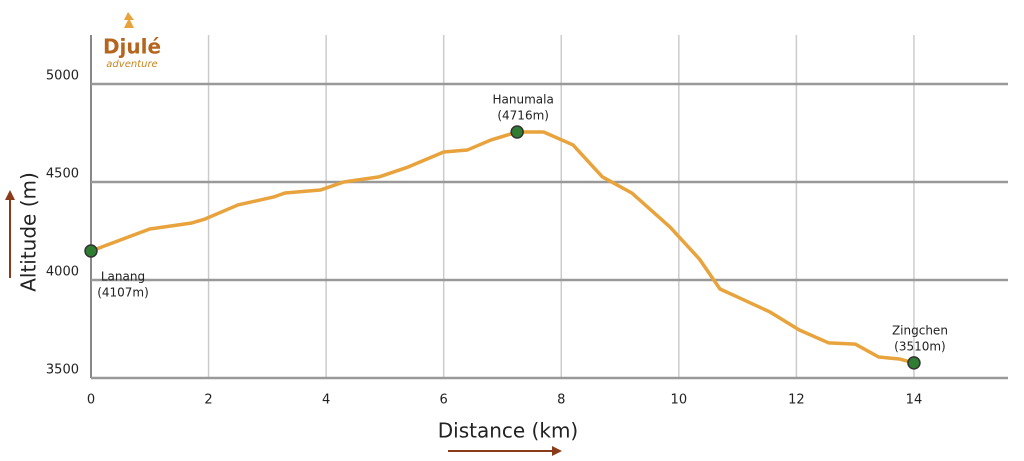 Image resolution: width=1024 pixels, height=461 pixels. Describe the element at coordinates (508, 431) in the screenshot. I see `x-axis-label: Distance (km)` at that location.